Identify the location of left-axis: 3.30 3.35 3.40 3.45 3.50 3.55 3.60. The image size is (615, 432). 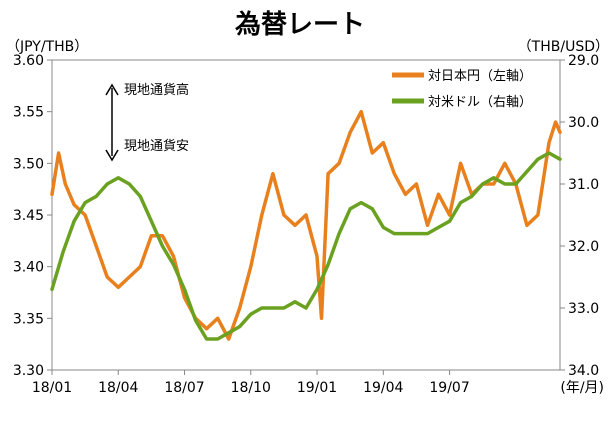
(32, 216).